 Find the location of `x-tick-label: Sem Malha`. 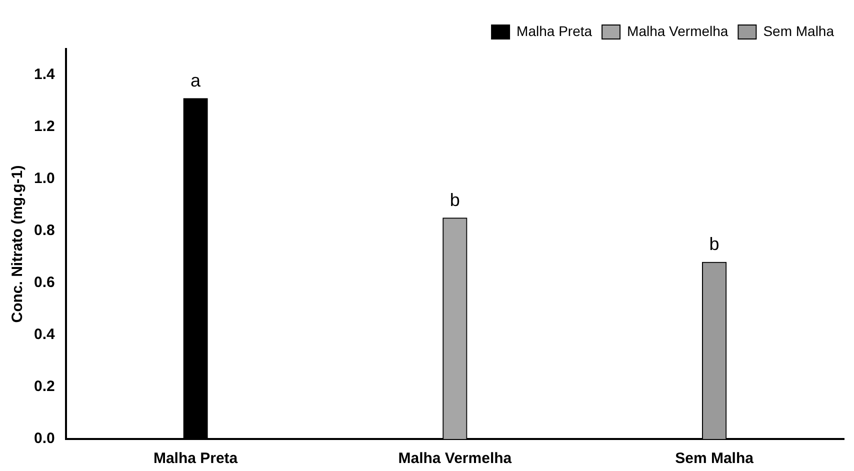

x-tick-label: Sem Malha is located at coordinates (714, 459).